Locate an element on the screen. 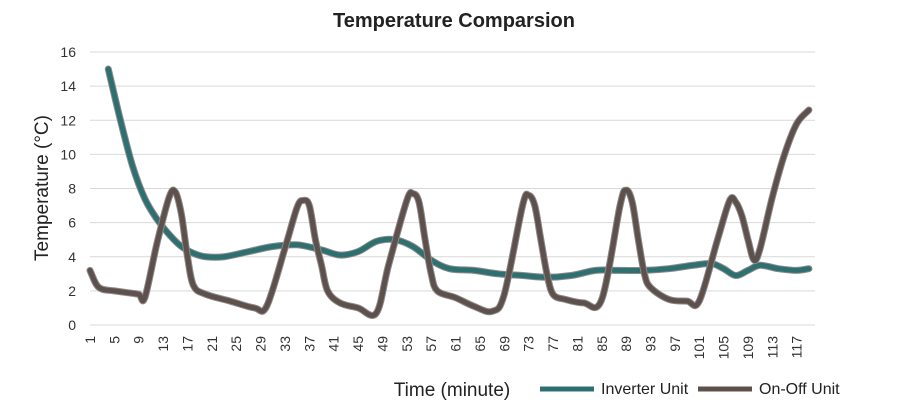  x-tick-label: 85 is located at coordinates (602, 344).